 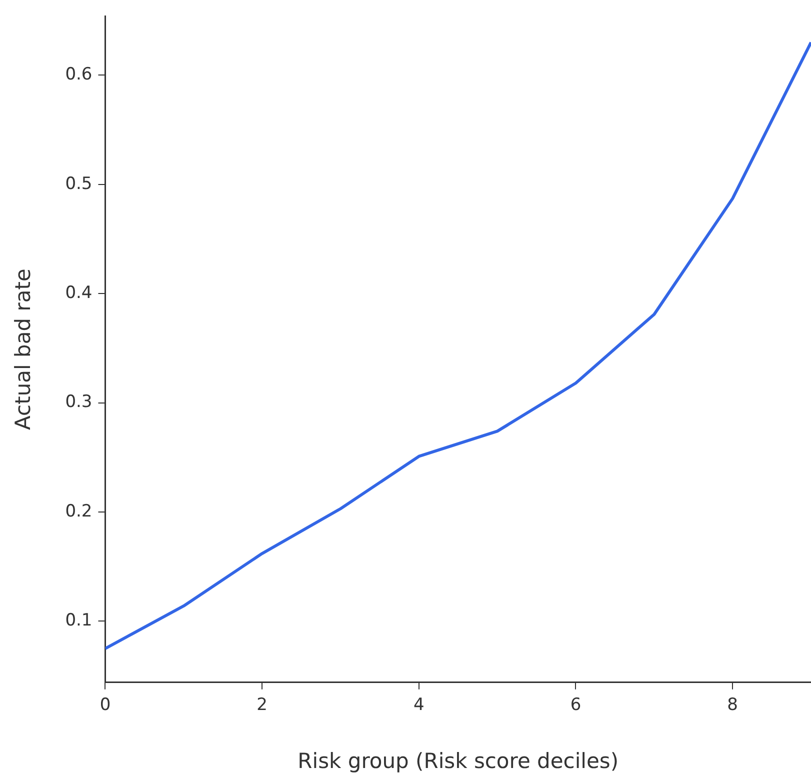 I want to click on x-tick-label: 8, so click(x=732, y=705).